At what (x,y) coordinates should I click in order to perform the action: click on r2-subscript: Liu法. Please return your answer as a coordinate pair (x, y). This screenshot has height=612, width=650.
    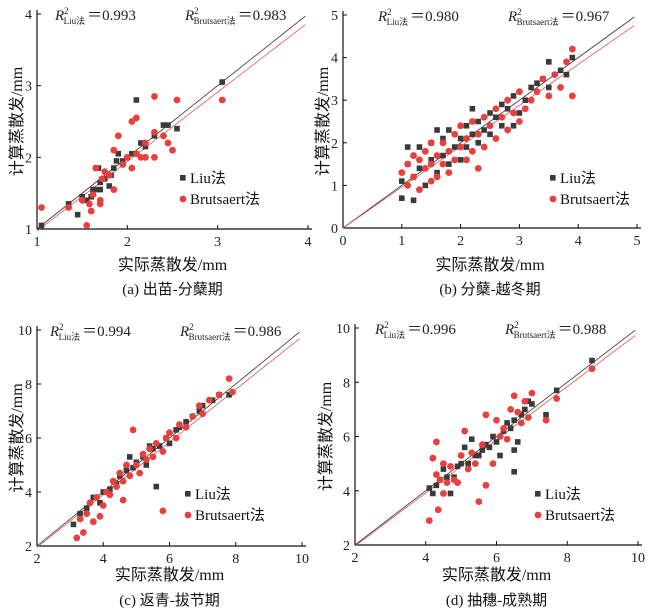
    Looking at the image, I should click on (398, 21).